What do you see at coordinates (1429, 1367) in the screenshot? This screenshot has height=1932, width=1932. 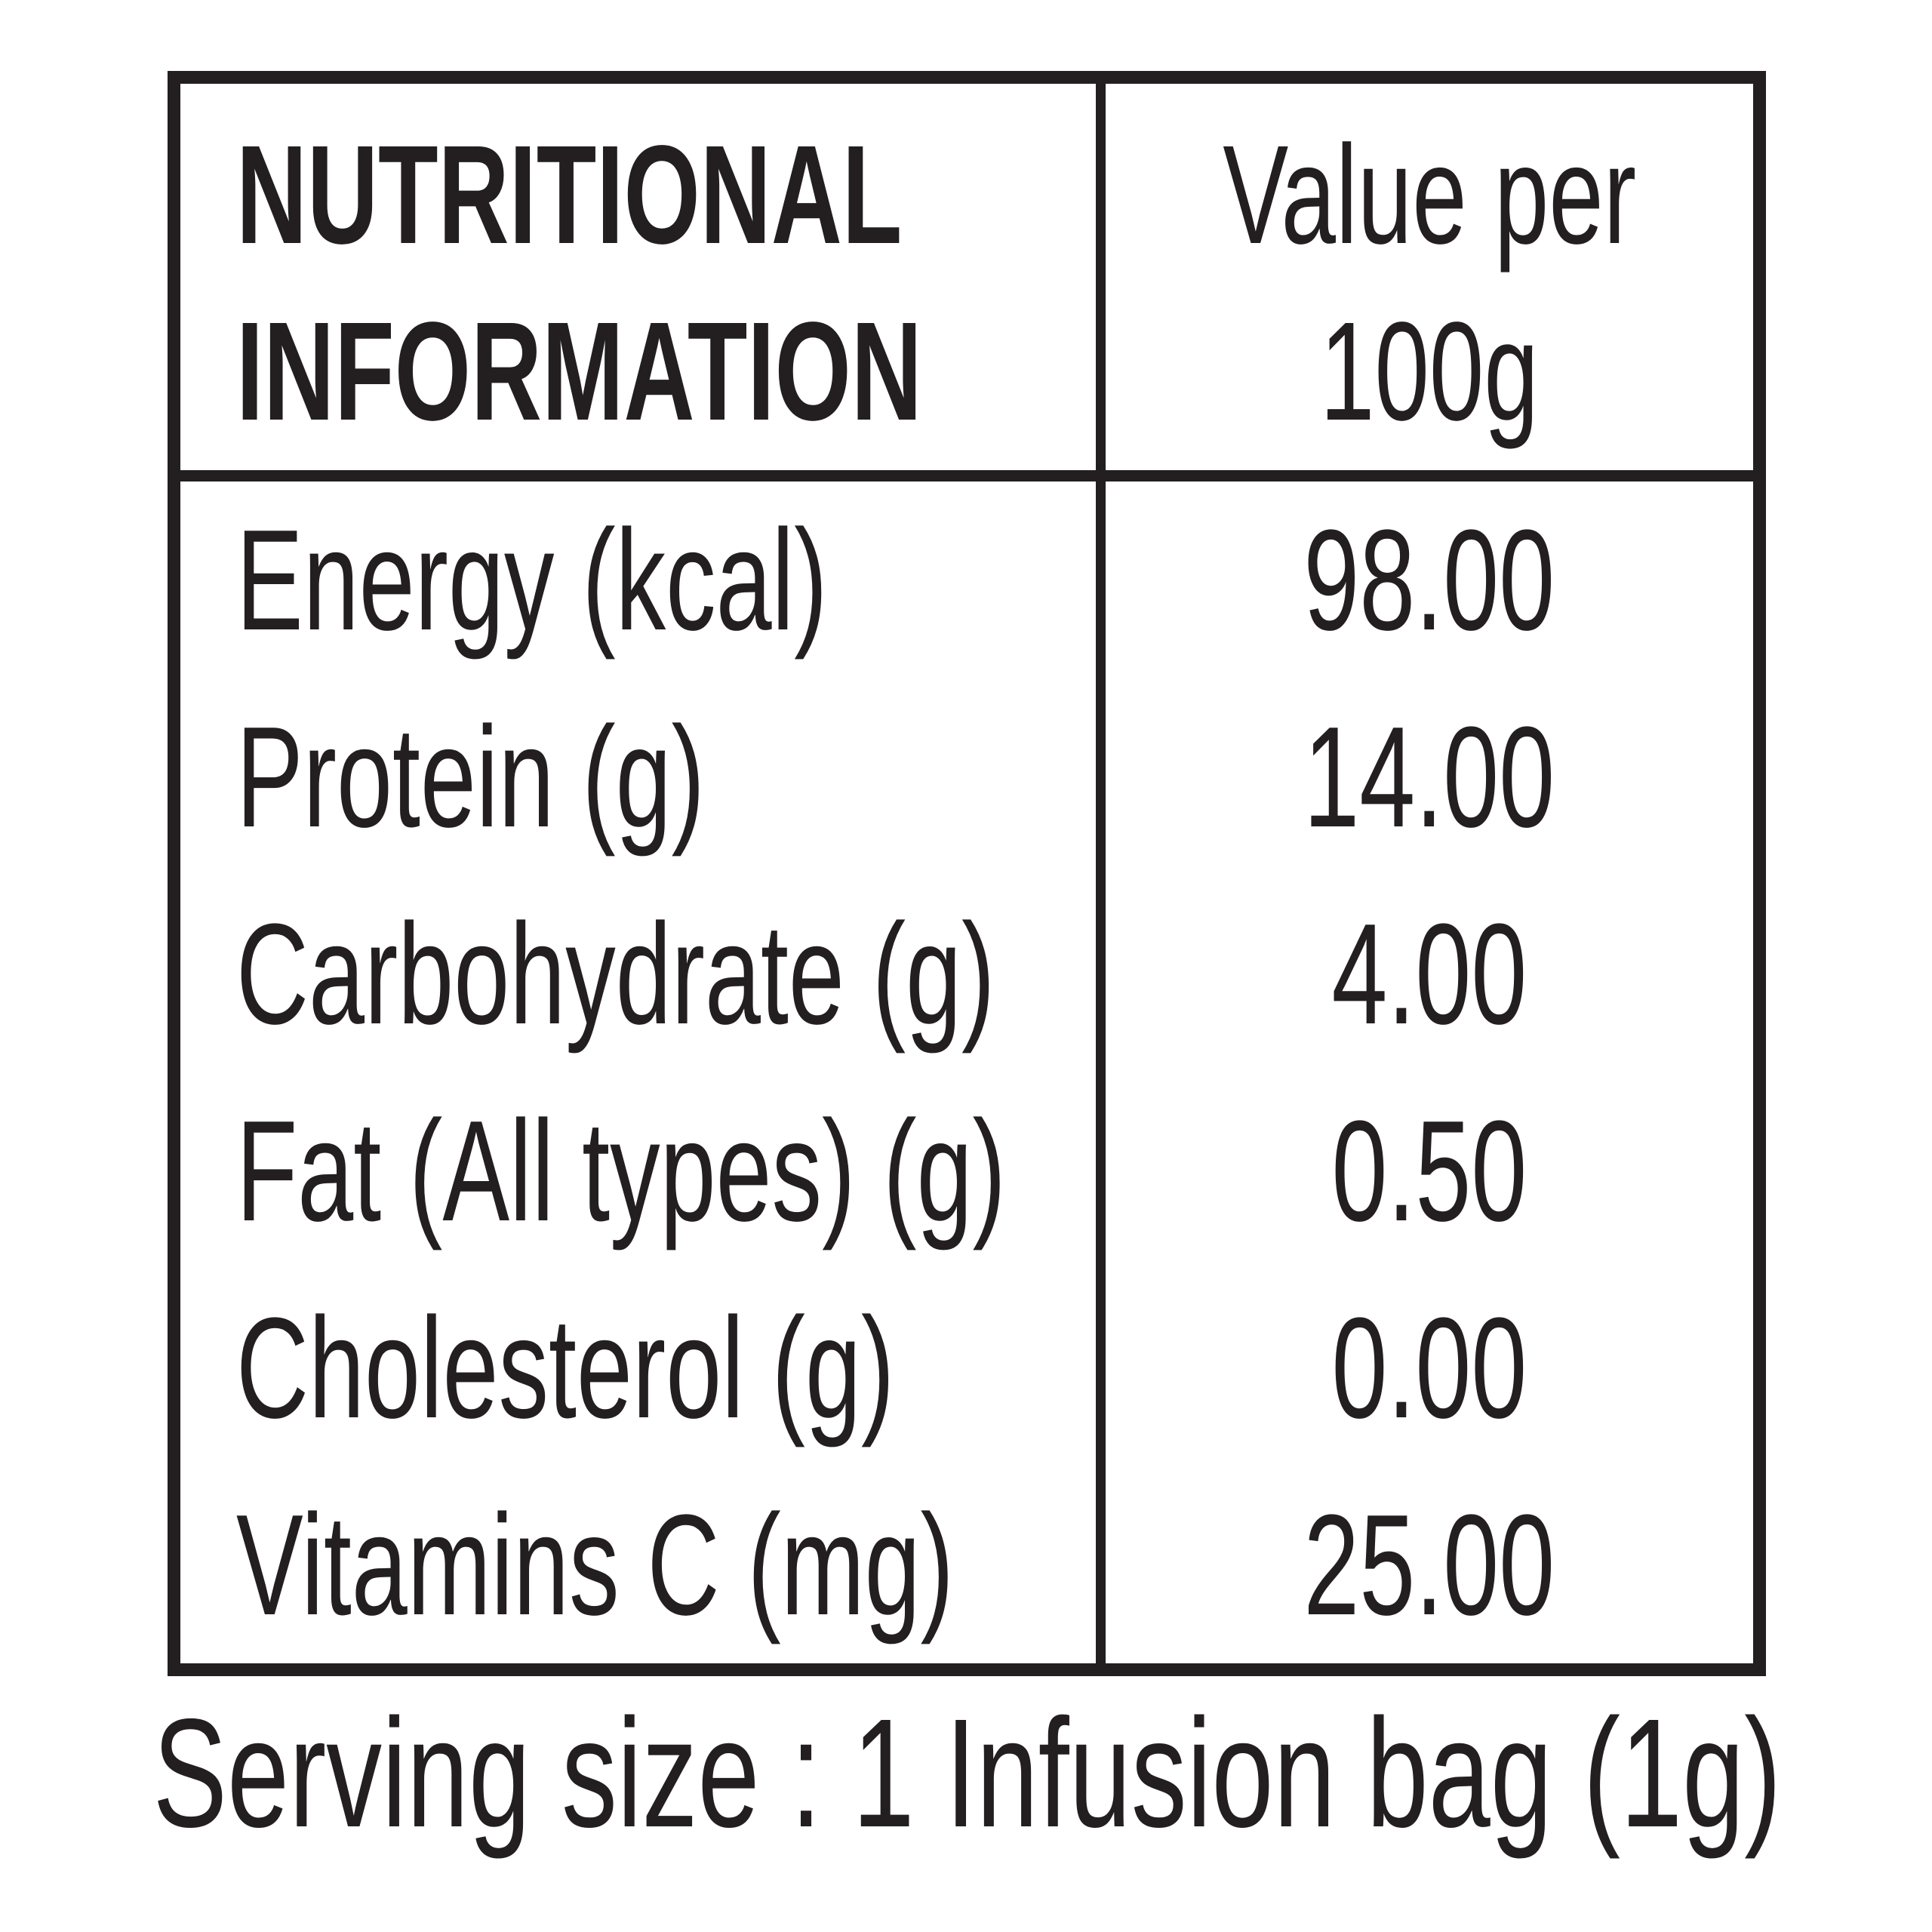 I see `nutrient-value-cholesterol: 0.00` at bounding box center [1429, 1367].